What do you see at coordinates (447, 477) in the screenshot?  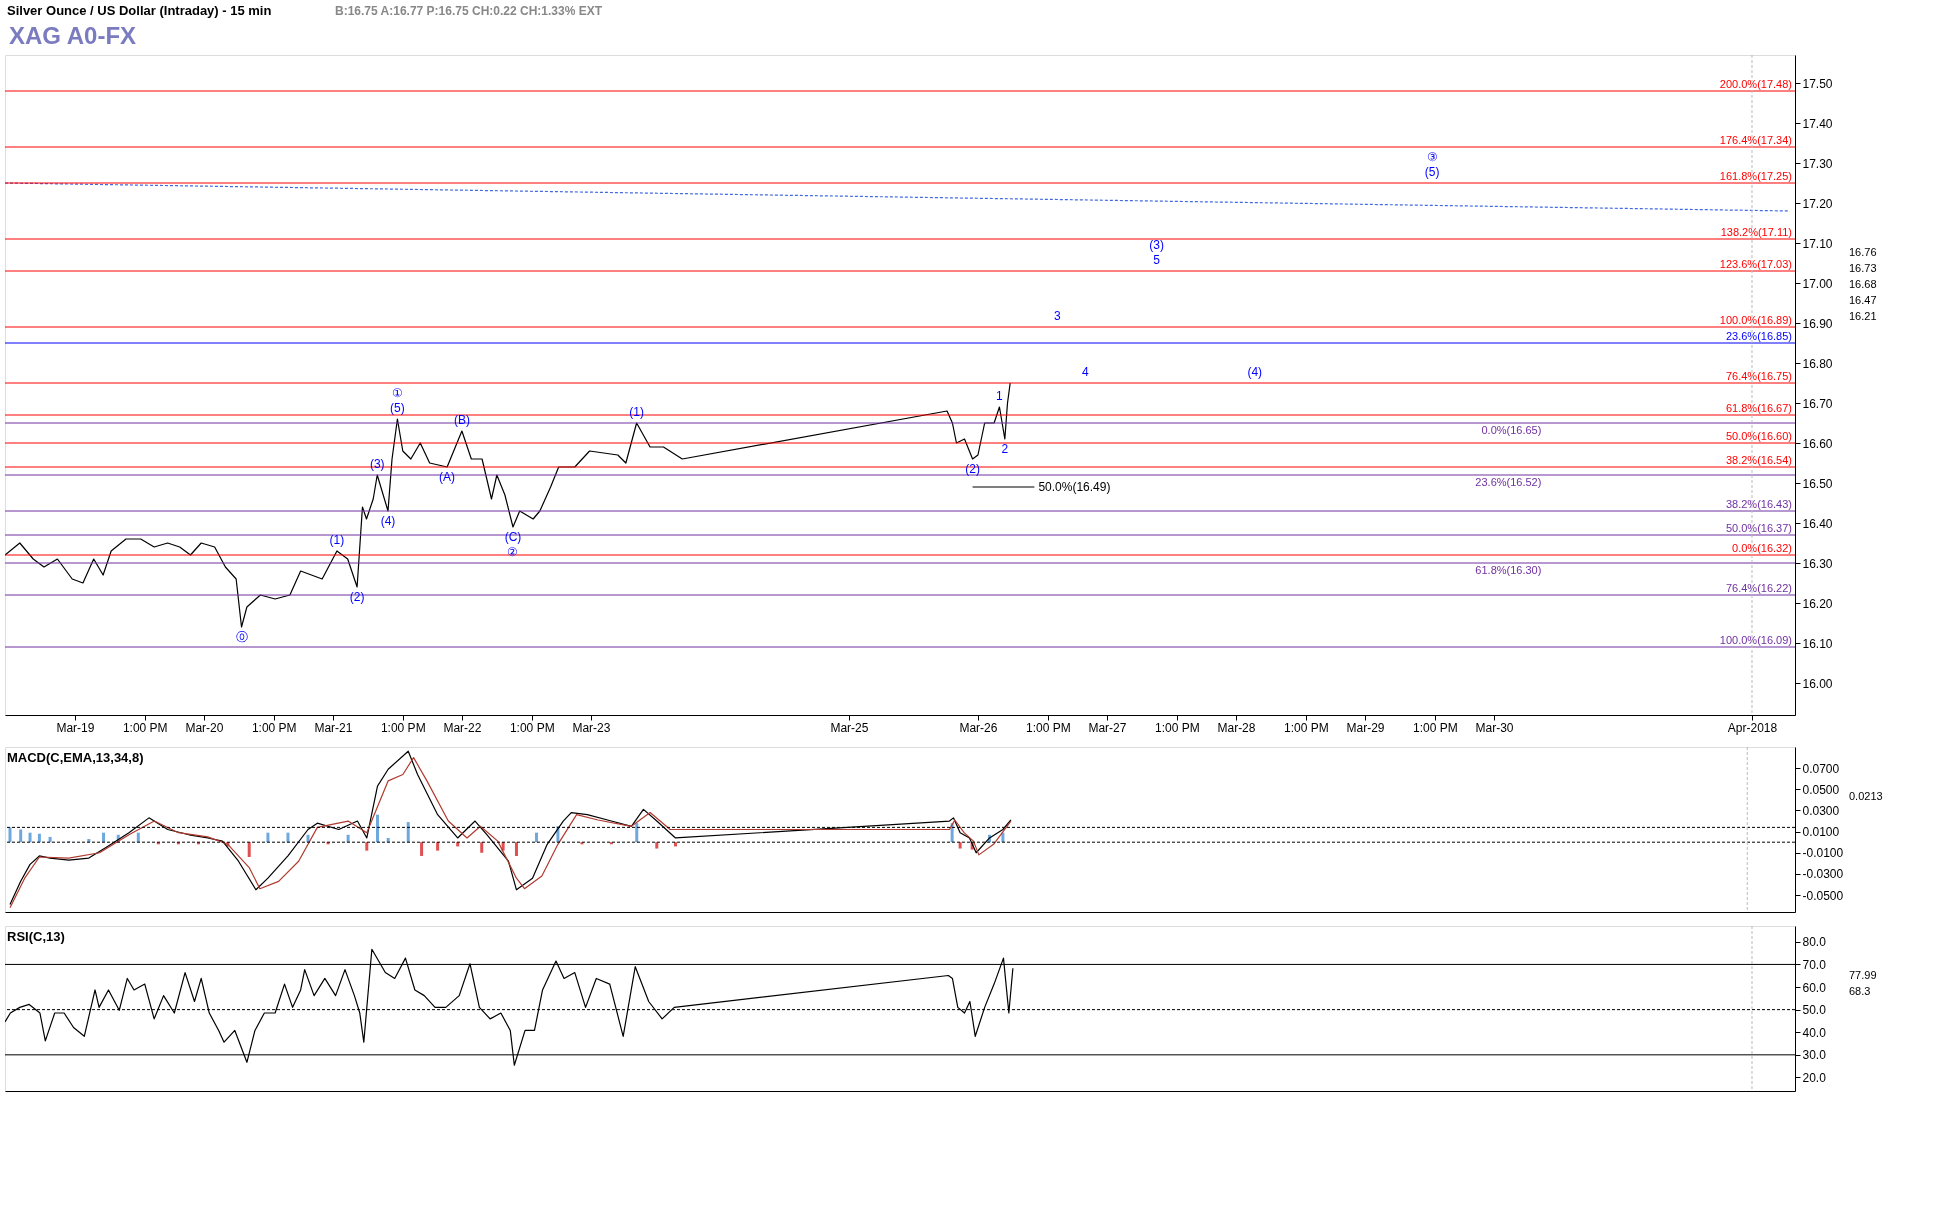 I see `annotation: (A)` at bounding box center [447, 477].